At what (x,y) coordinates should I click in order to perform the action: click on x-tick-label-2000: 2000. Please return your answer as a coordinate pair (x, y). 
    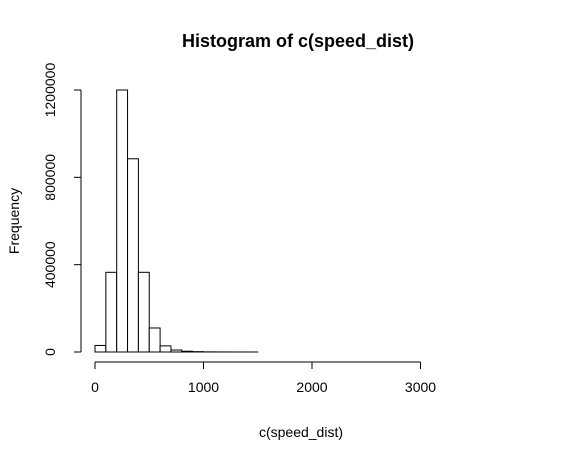
    Looking at the image, I should click on (311, 387).